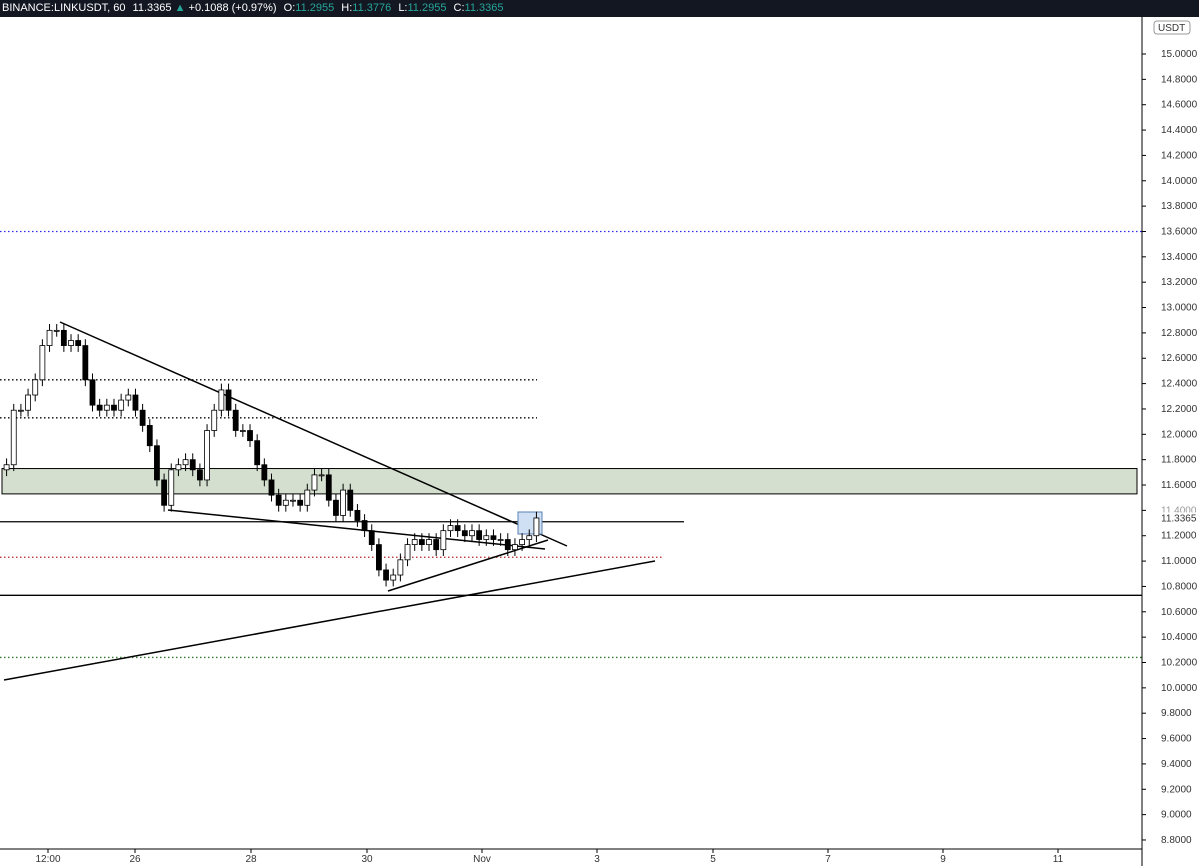  What do you see at coordinates (367, 859) in the screenshot?
I see `x-tick-label: 30` at bounding box center [367, 859].